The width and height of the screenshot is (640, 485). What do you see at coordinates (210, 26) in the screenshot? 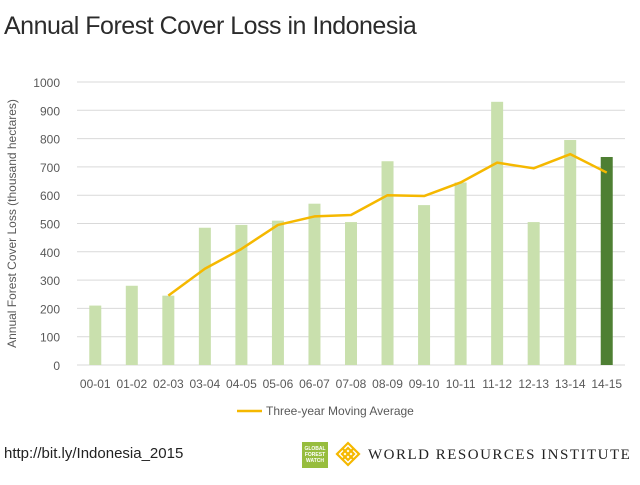
I see `chart-title: Annual Forest Cover Loss in Indonesia` at bounding box center [210, 26].